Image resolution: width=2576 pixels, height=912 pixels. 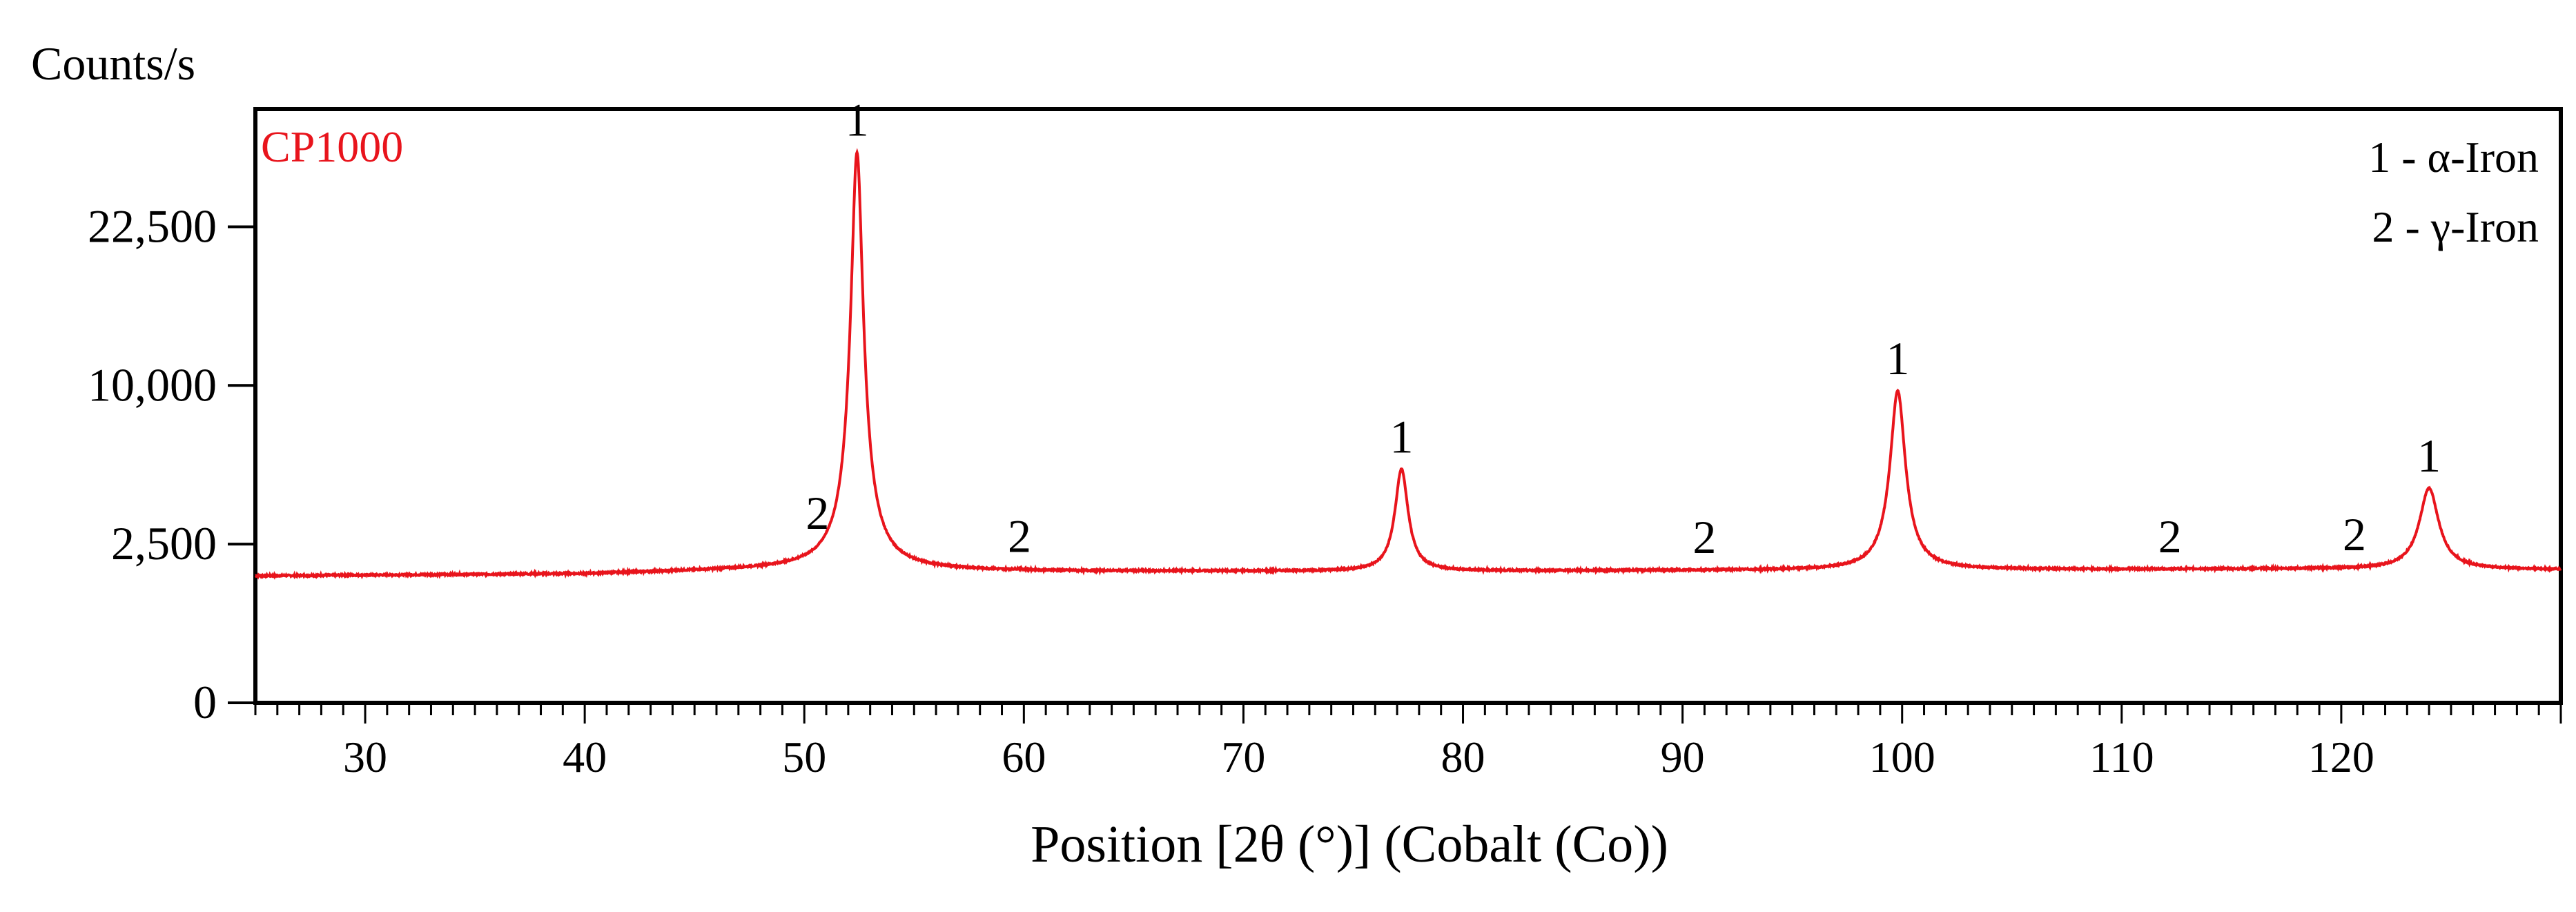 What do you see at coordinates (1408, 742) in the screenshot?
I see `x-axis: 30 40 50 60 70 80 90 100 110 120` at bounding box center [1408, 742].